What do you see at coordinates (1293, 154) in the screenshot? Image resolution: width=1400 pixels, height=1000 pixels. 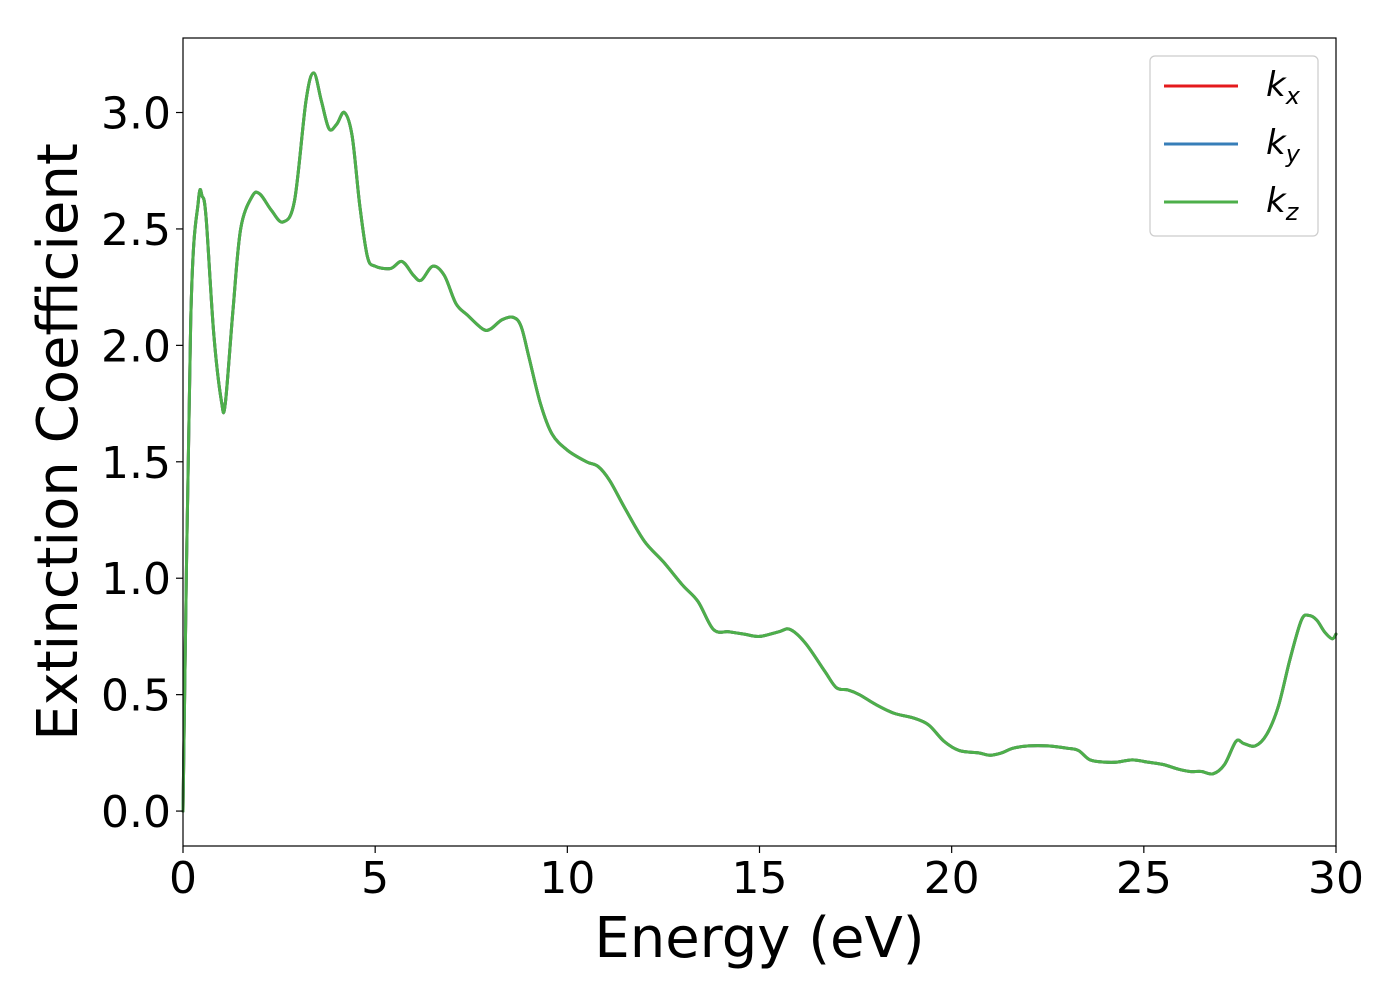 I see `legend-label-subscript: y` at bounding box center [1293, 154].